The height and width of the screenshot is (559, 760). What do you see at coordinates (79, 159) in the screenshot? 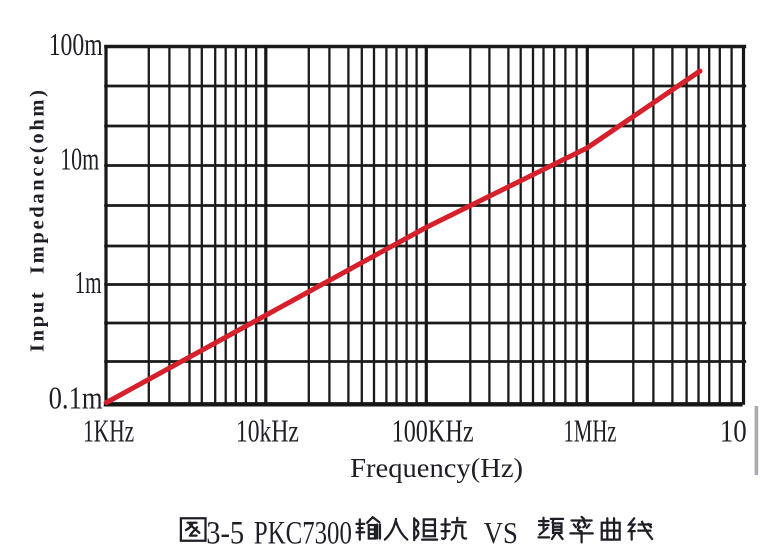
I see `svg-text: 10m` at bounding box center [79, 159].